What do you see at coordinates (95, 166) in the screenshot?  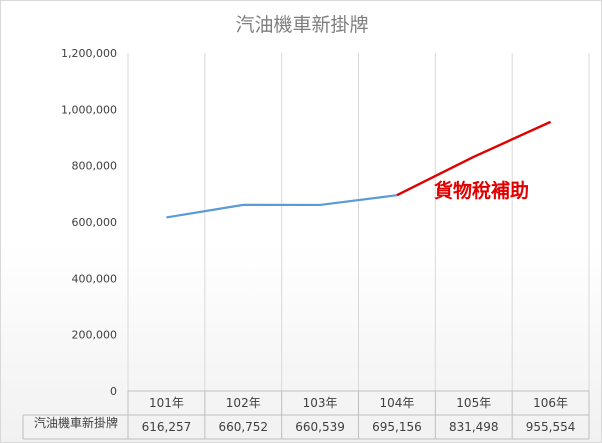 I see `y-tick-label: 800,000` at bounding box center [95, 166].